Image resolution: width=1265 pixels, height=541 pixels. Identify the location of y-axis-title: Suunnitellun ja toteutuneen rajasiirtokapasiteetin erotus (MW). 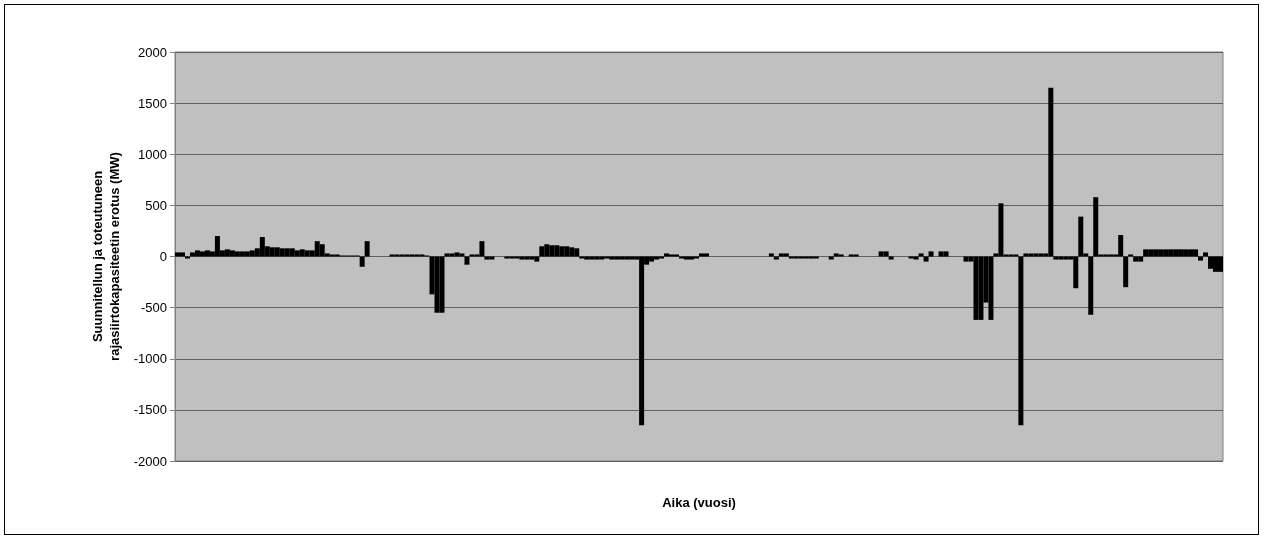
(105, 256).